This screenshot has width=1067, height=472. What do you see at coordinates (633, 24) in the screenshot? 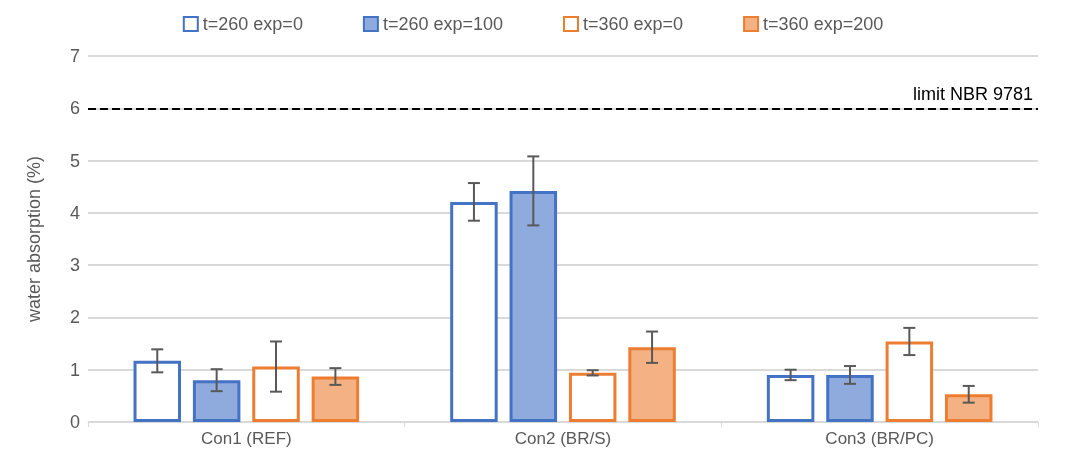
I see `legend-label: t=360 exp=0` at bounding box center [633, 24].